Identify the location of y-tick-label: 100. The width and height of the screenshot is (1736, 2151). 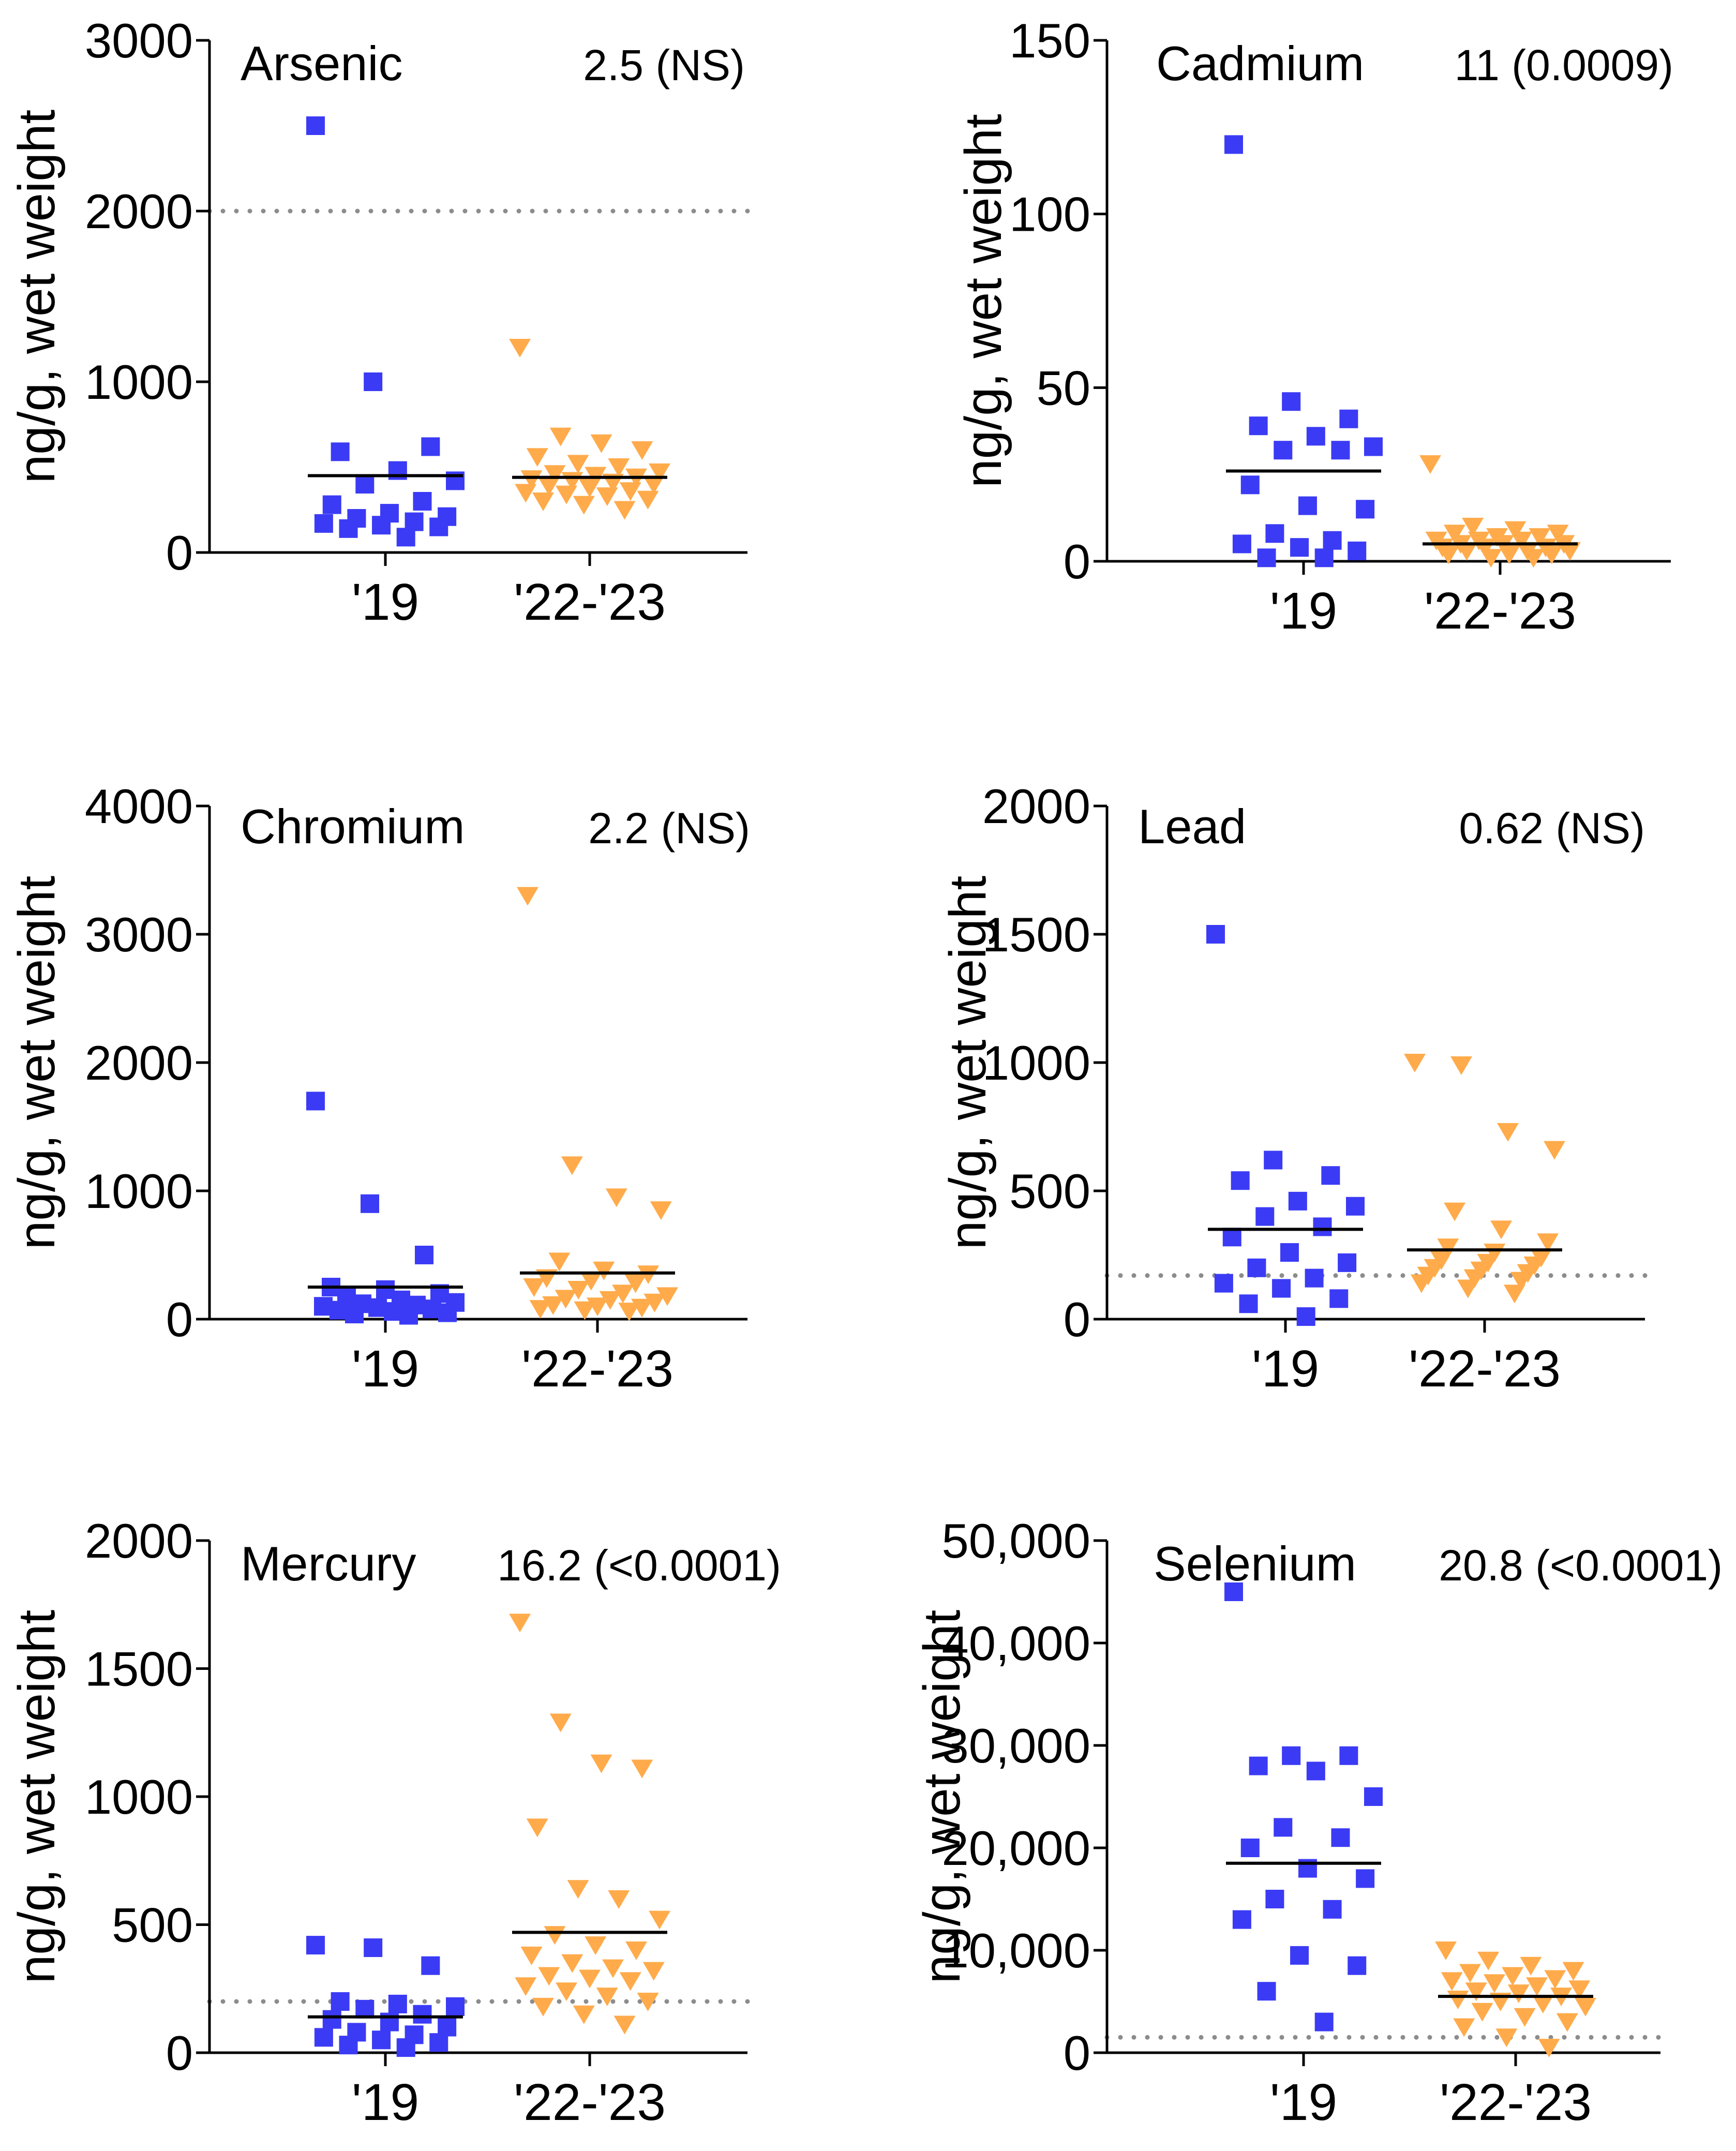
(1049, 214).